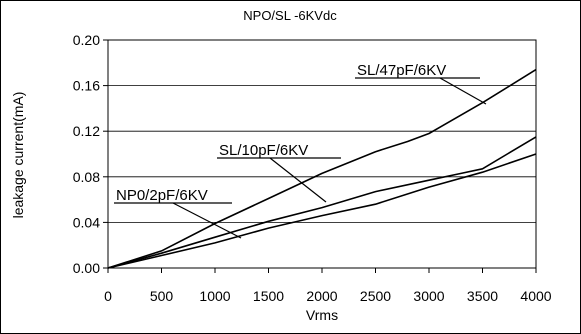 This screenshot has width=581, height=334. What do you see at coordinates (482, 296) in the screenshot?
I see `x-tick-label-7: 3500` at bounding box center [482, 296].